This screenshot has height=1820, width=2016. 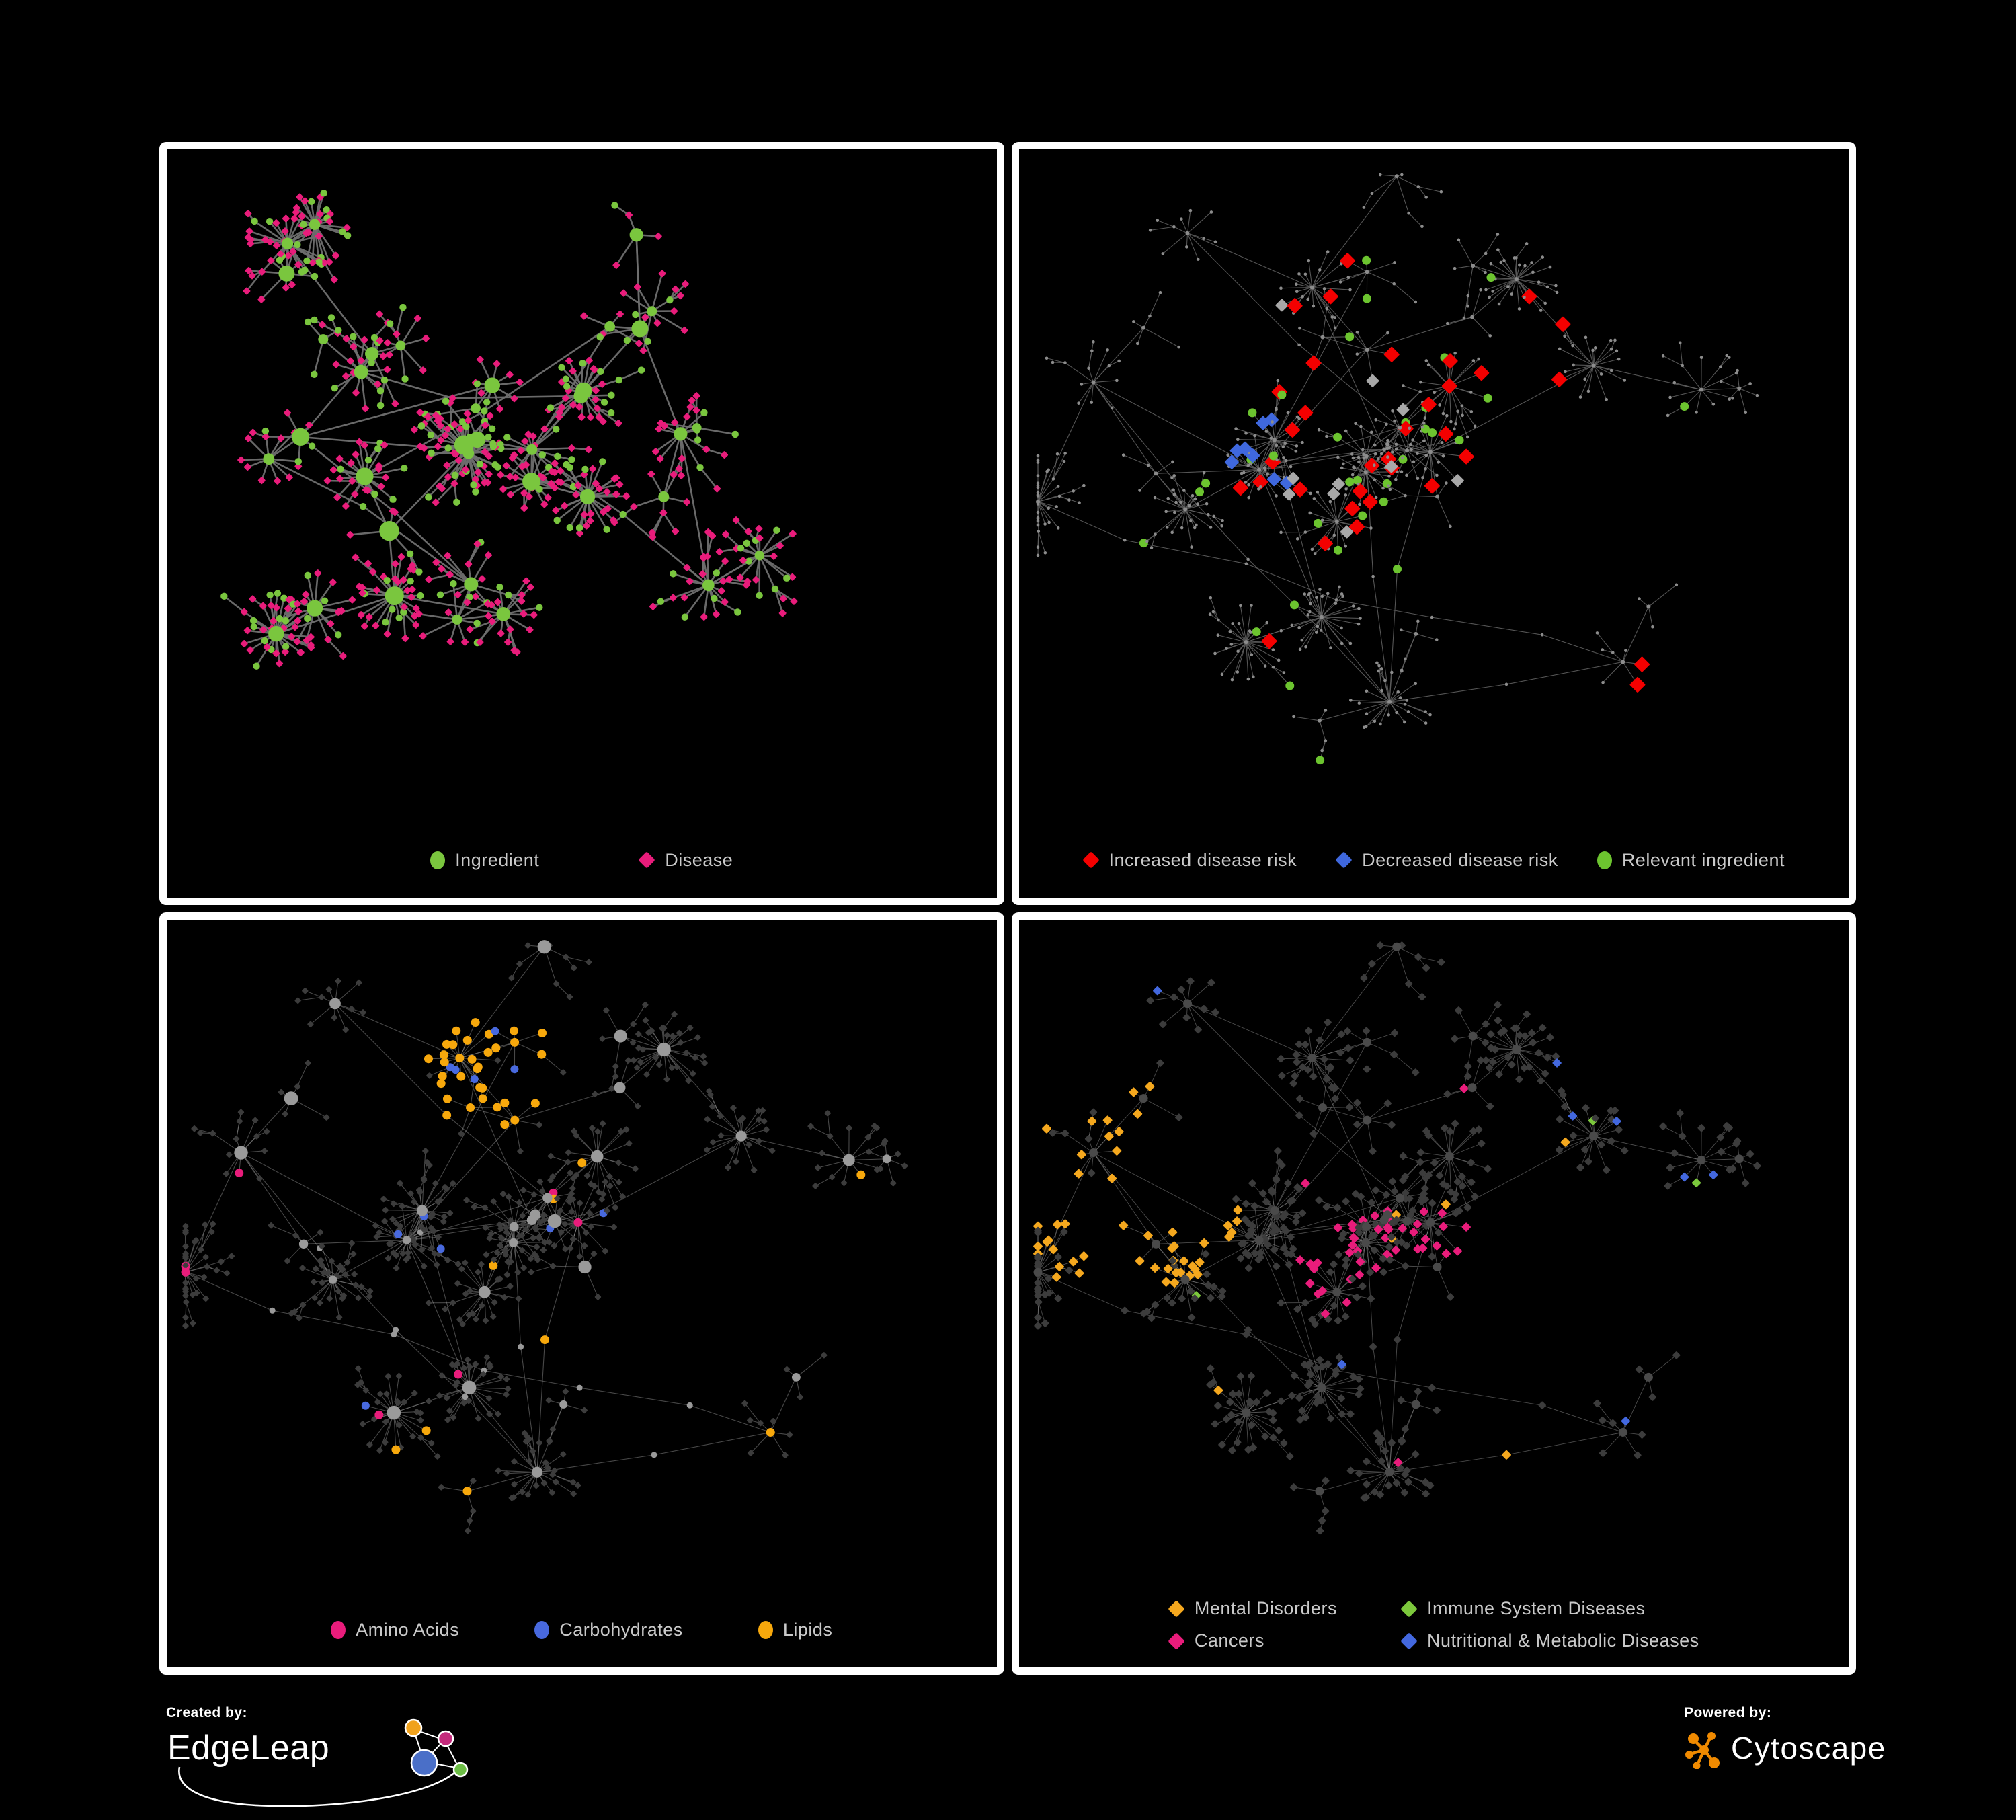 I want to click on legend-item-amino-acids: Amino Acids, so click(x=395, y=1630).